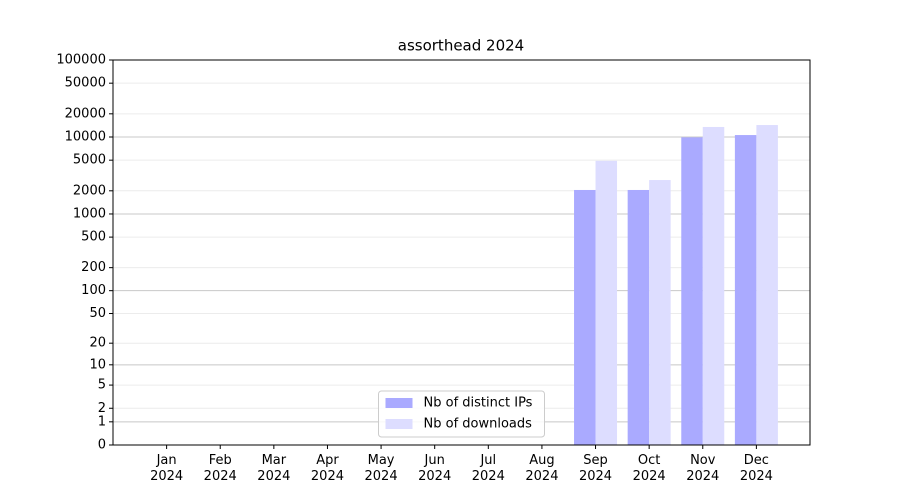 This screenshot has width=900, height=500. Describe the element at coordinates (102, 421) in the screenshot. I see `y-tick-label: 1` at that location.